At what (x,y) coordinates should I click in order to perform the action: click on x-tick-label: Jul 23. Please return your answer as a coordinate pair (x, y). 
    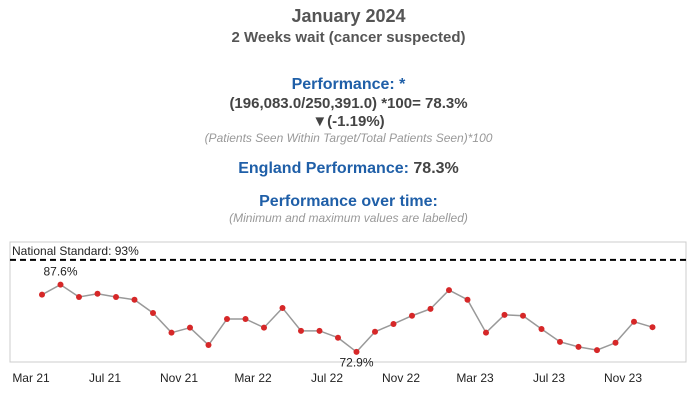
    Looking at the image, I should click on (549, 378).